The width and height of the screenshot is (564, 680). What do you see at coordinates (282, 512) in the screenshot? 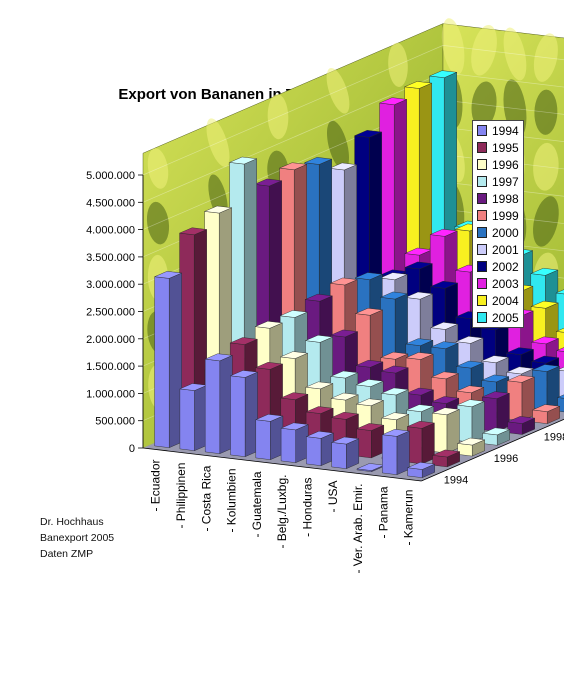
I see `x-tick-label: - Belg./Luxbg.` at bounding box center [282, 512].